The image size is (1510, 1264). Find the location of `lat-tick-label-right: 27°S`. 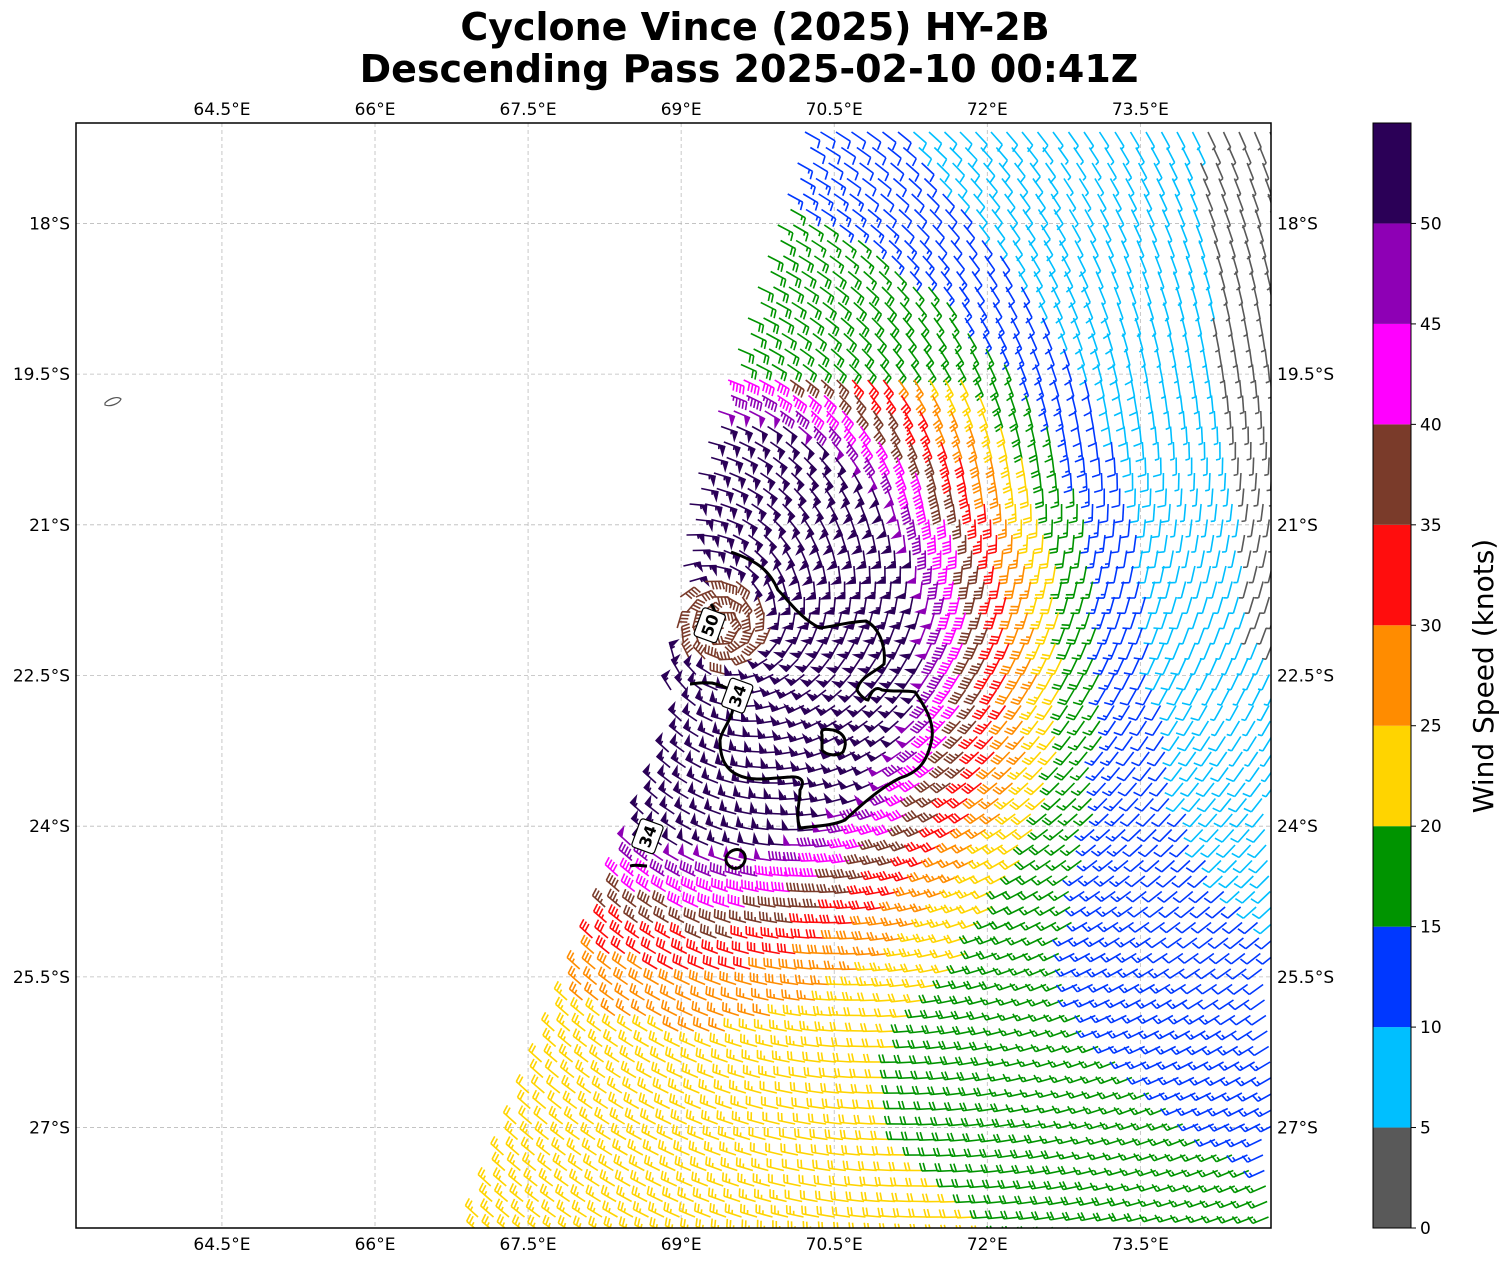

lat-tick-label-right: 27°S is located at coordinates (1297, 1129).